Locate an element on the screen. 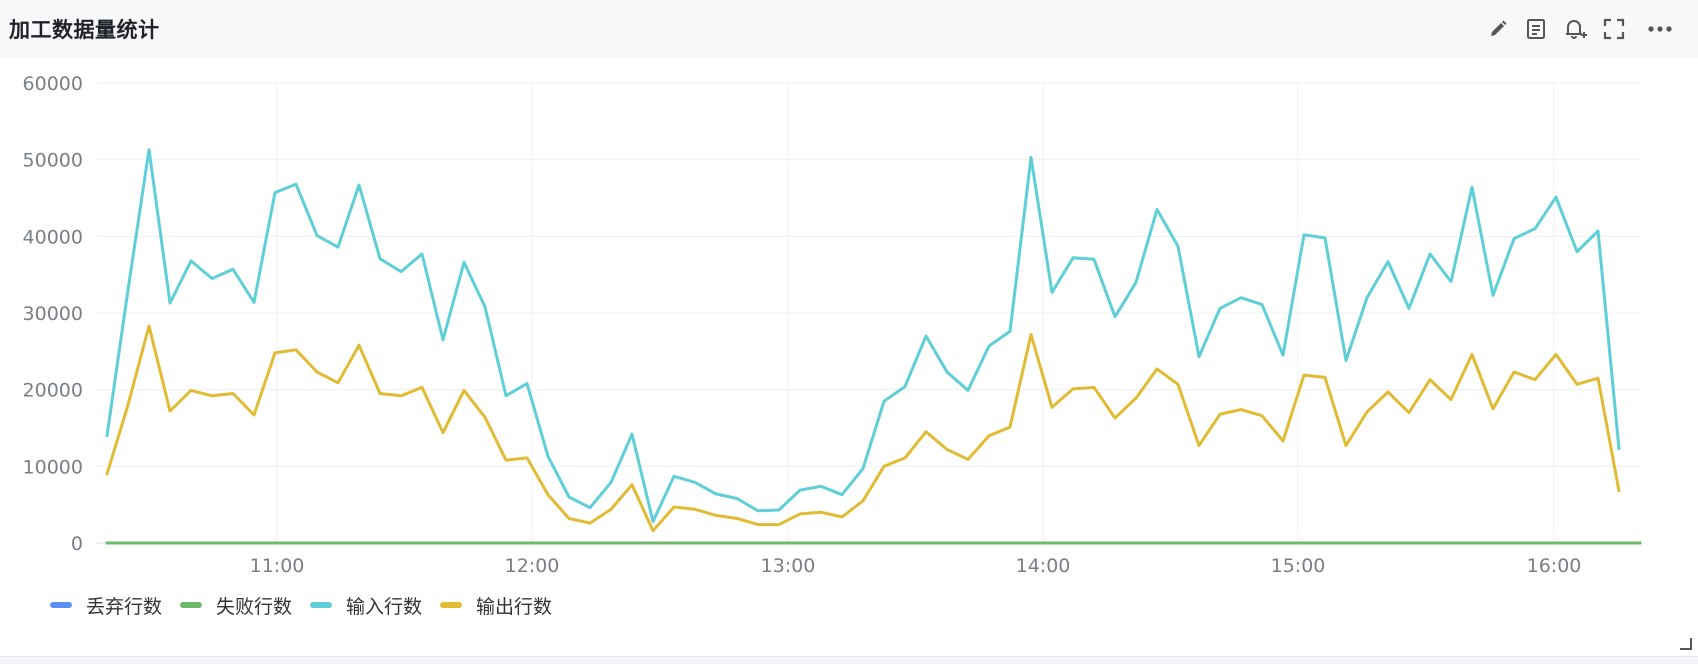  panel-title: 加工数据量统计 is located at coordinates (84, 30).